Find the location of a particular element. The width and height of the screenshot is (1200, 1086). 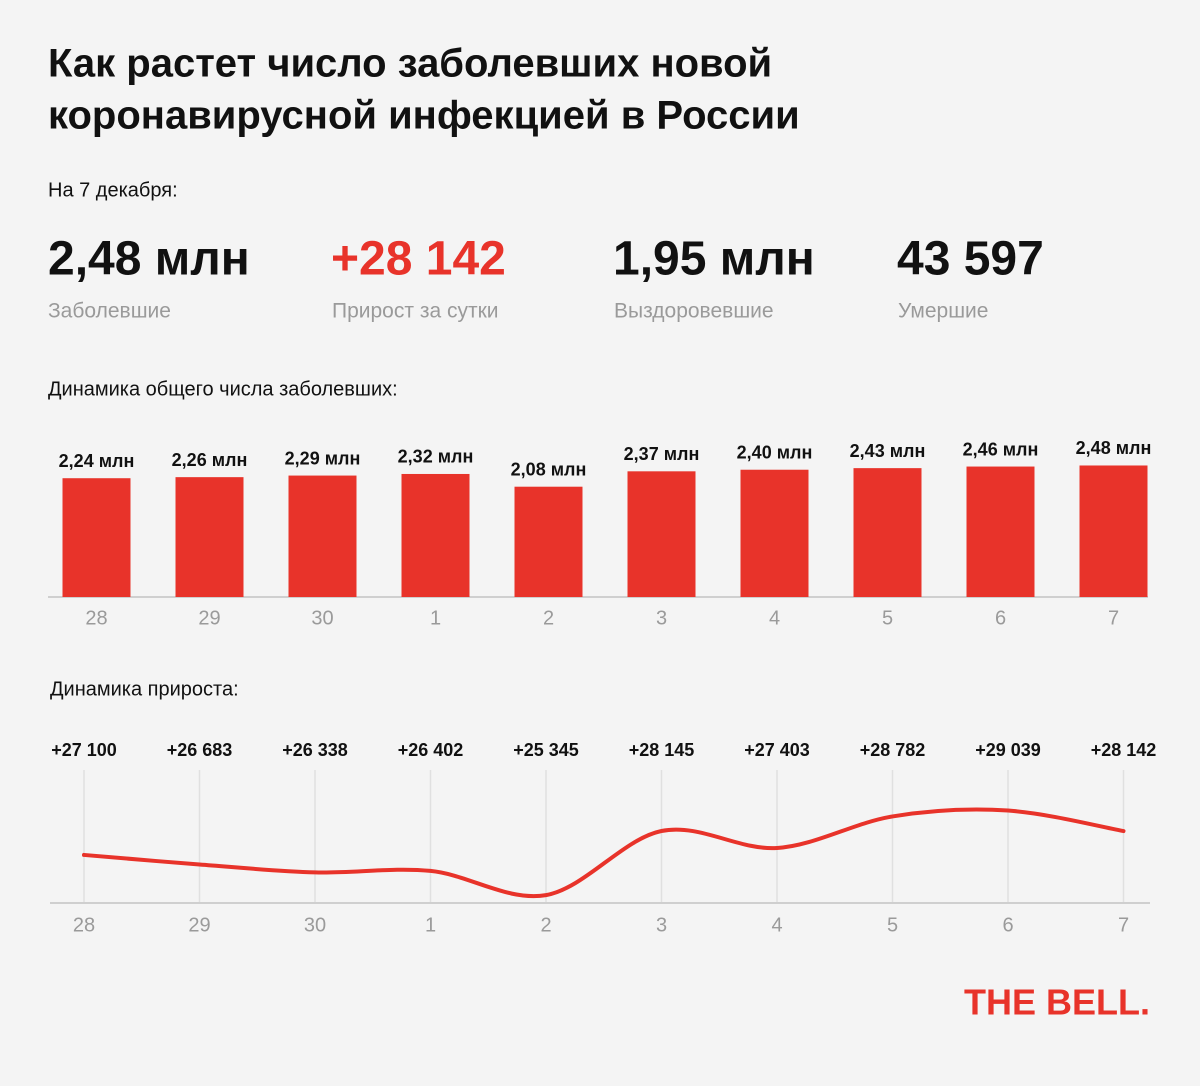

point-value-label: +27 100 is located at coordinates (84, 750).